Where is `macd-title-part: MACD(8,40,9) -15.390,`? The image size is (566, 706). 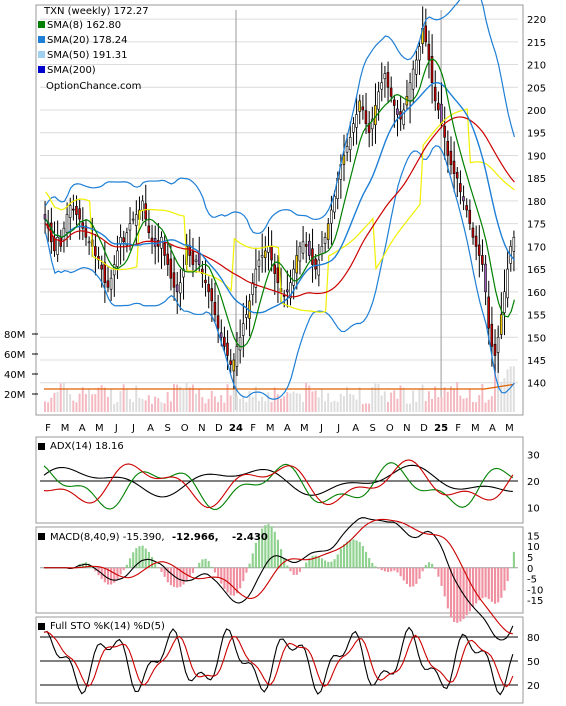 macd-title-part: MACD(8,40,9) -15.390, is located at coordinates (107, 537).